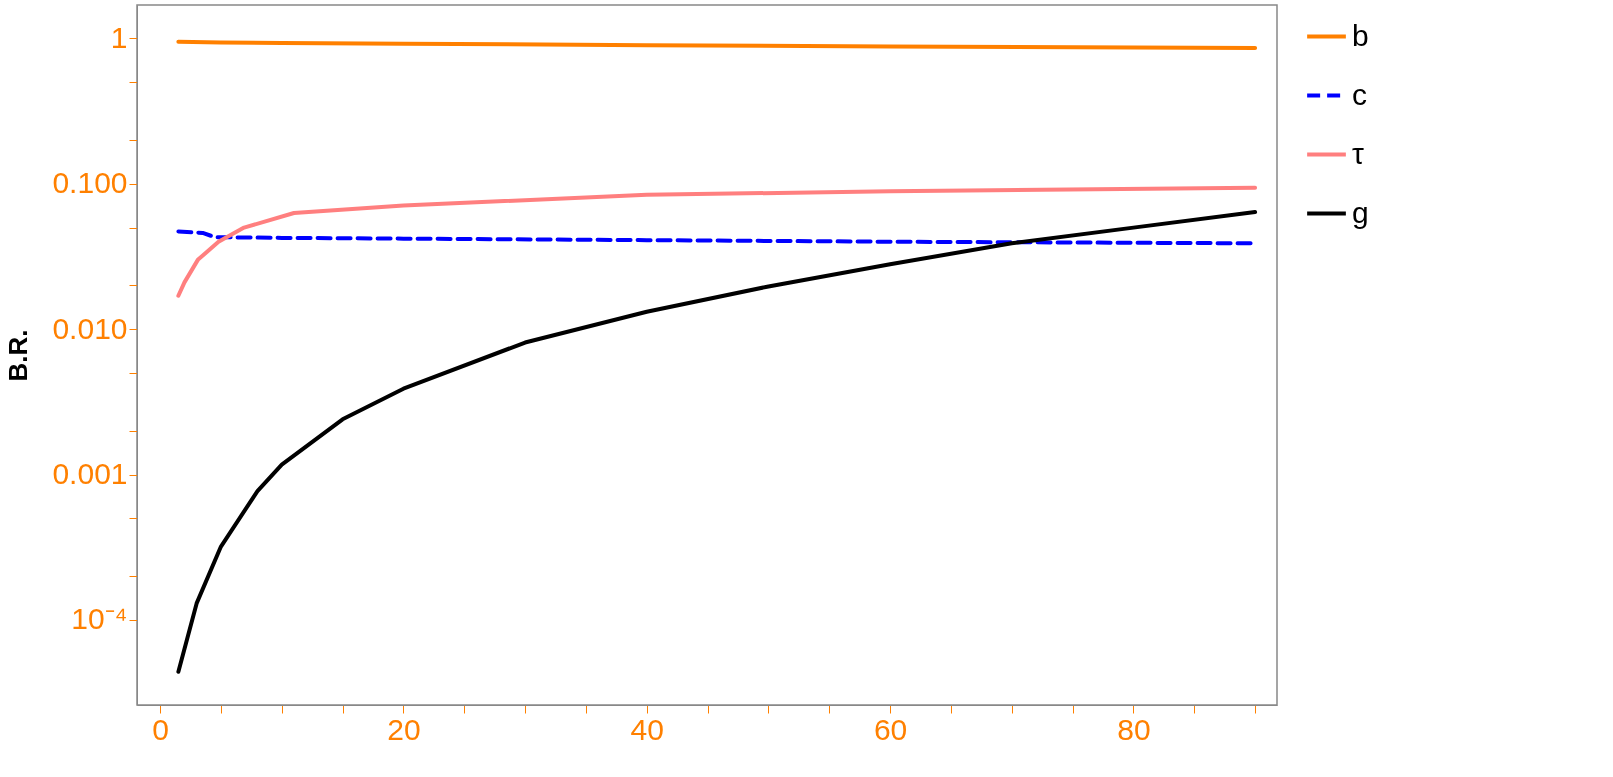 This screenshot has height=777, width=1613. I want to click on y-tick-label: 1, so click(119, 37).